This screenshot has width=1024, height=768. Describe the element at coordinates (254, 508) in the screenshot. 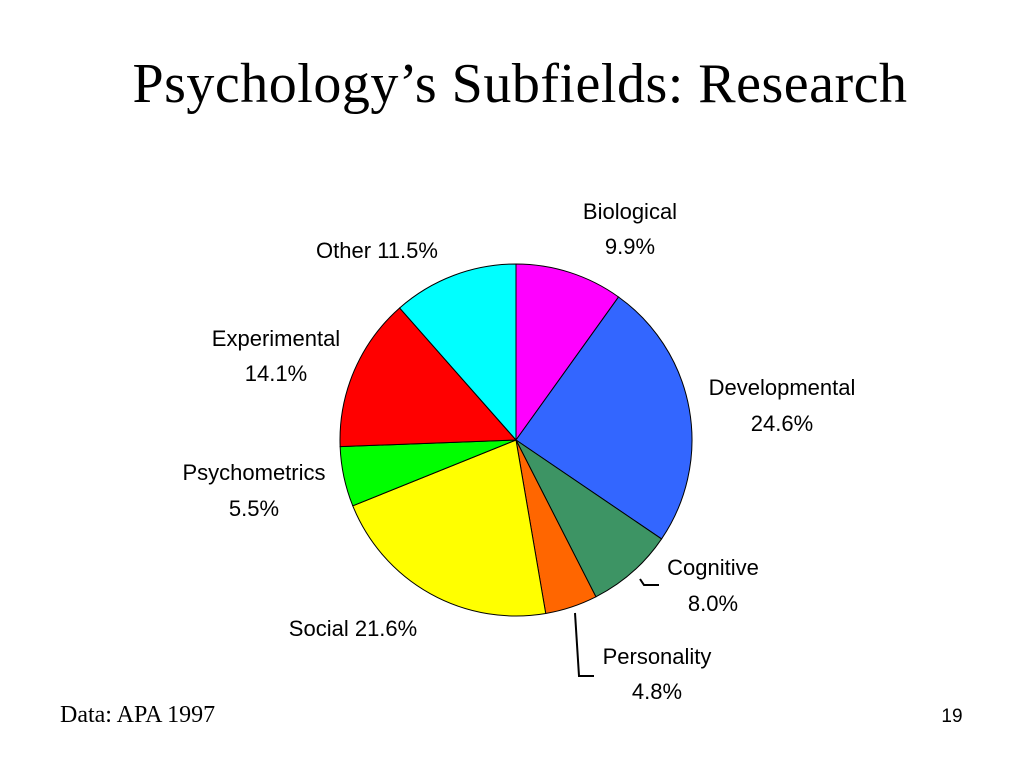

I see `psychometrics-value: 5.5%` at that location.